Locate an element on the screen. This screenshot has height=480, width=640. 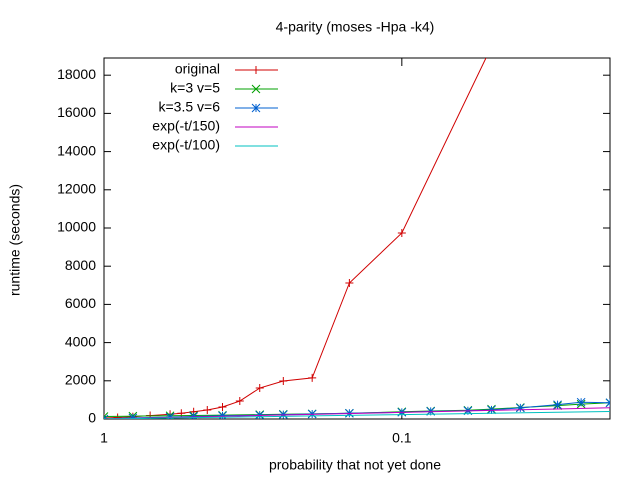
y-tick-label: 18000 is located at coordinates (76, 74).